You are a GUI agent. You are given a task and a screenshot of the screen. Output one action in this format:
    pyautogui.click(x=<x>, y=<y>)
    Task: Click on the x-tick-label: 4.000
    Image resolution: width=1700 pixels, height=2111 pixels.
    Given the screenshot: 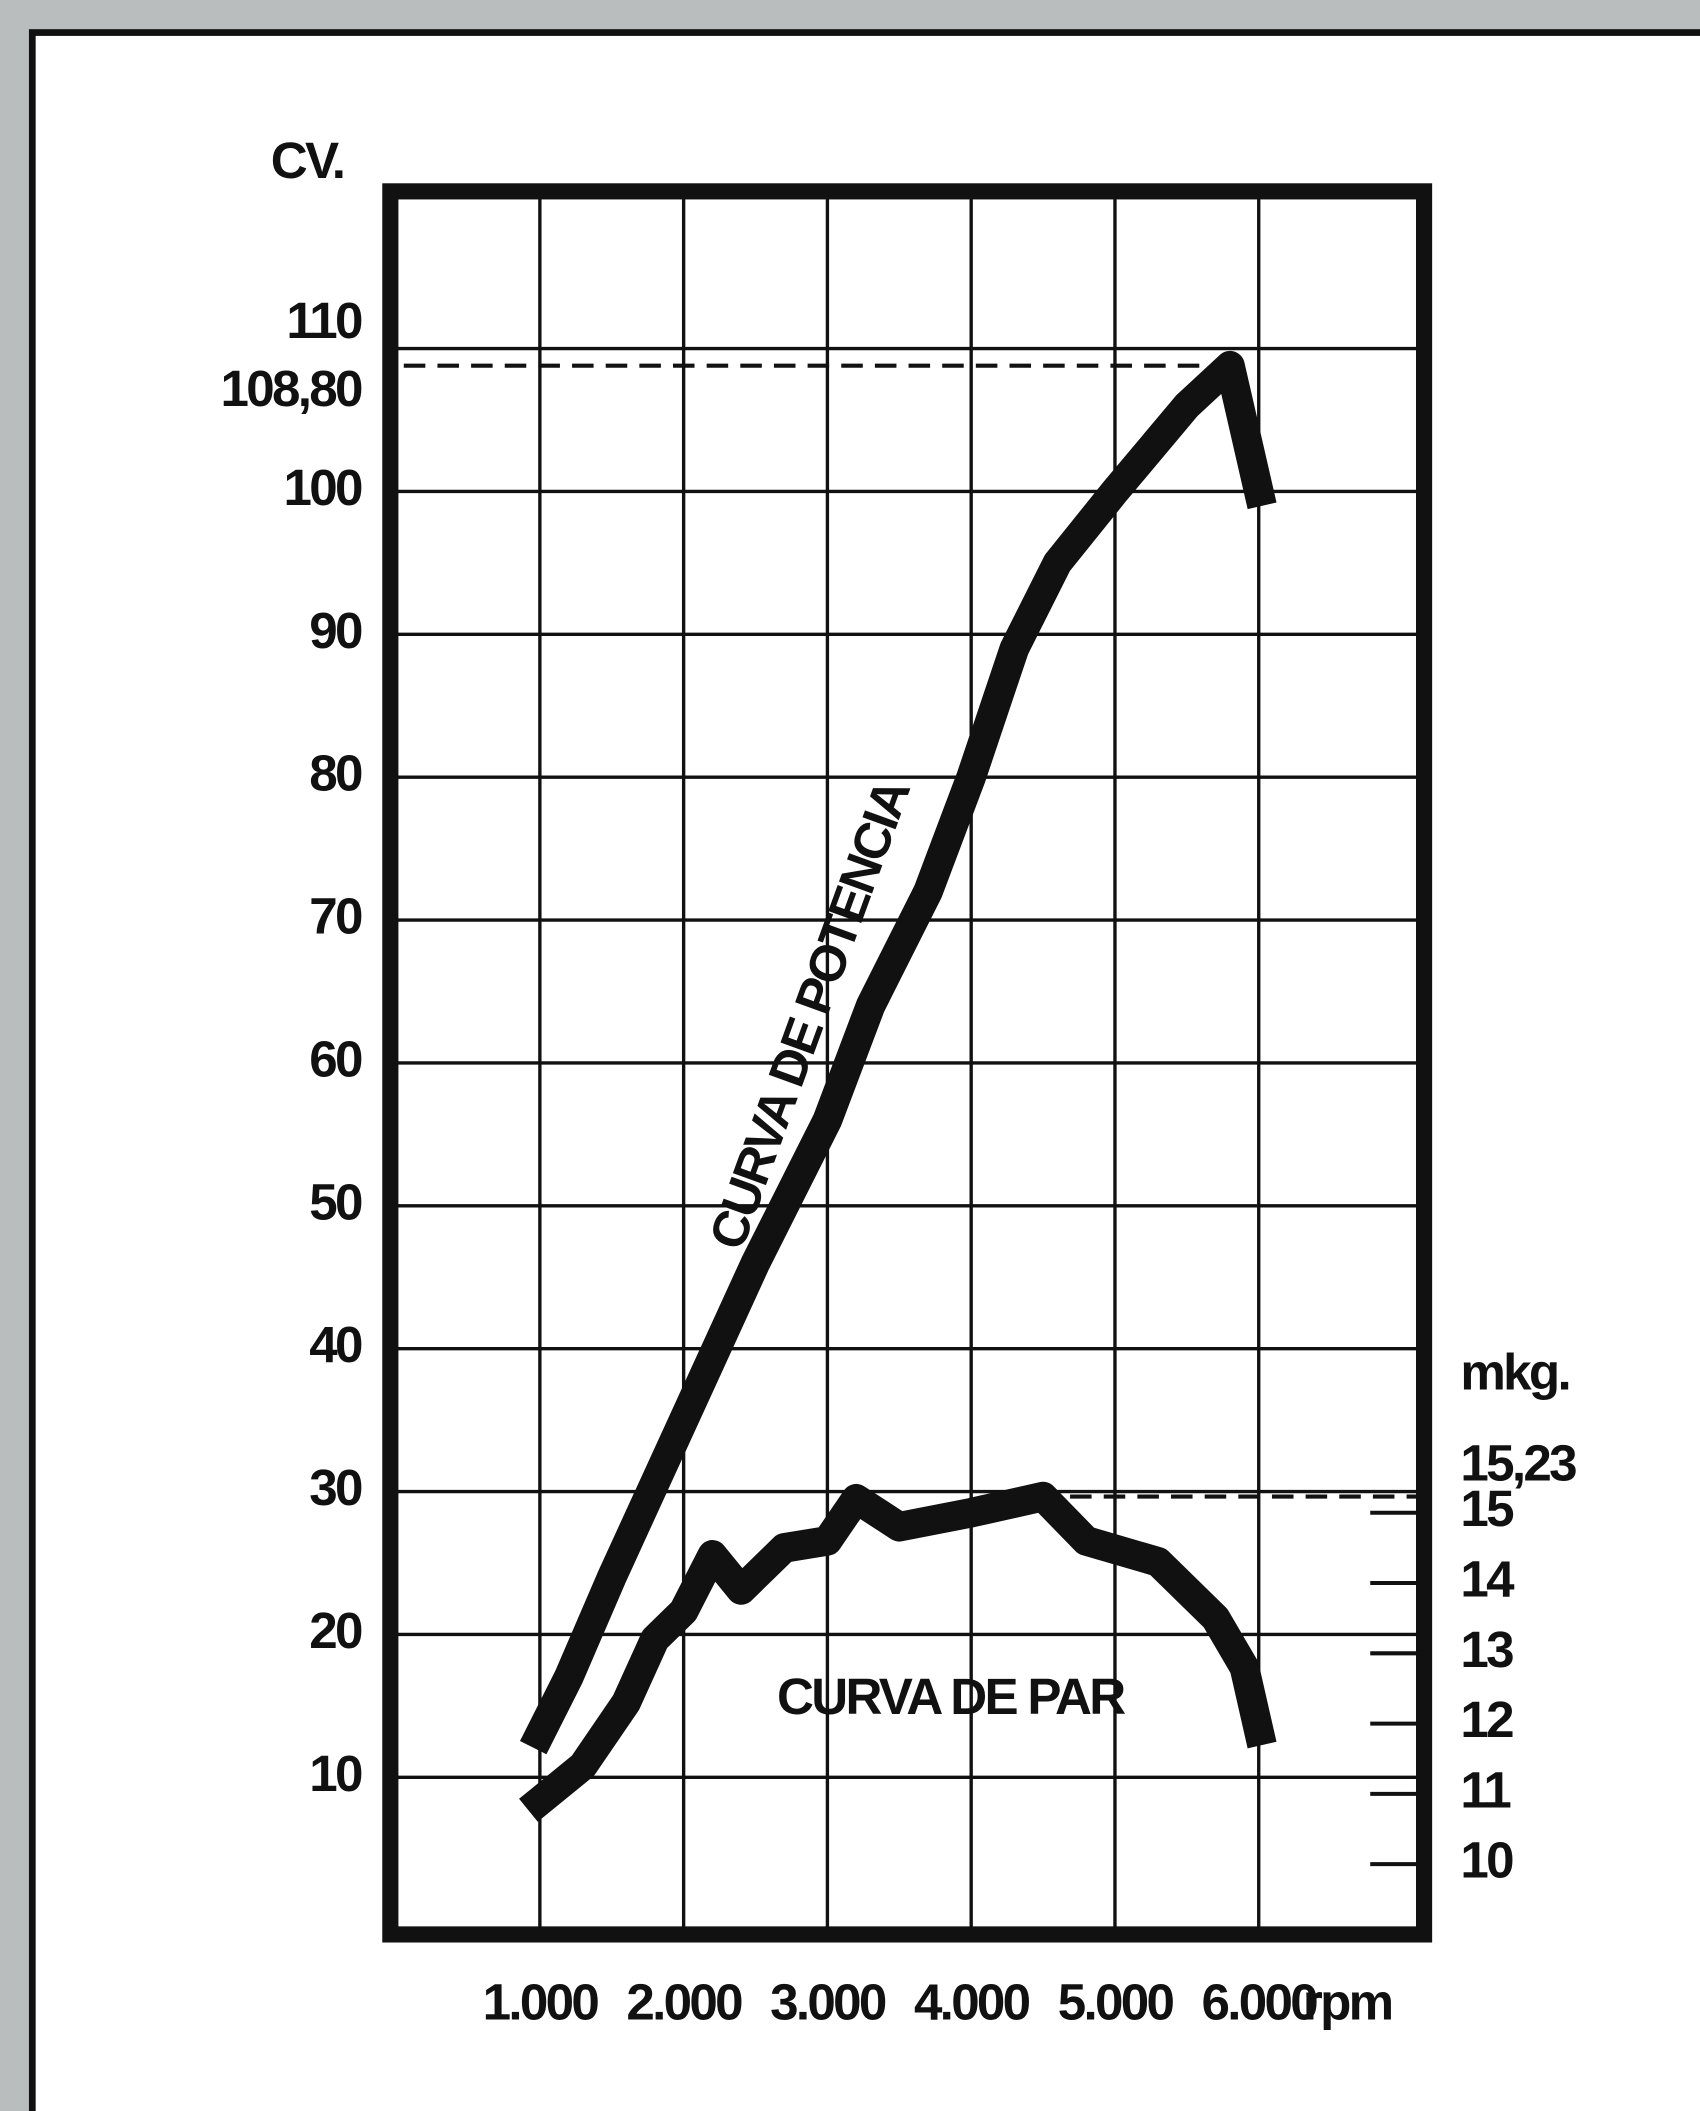 What is the action you would take?
    pyautogui.click(x=972, y=2001)
    